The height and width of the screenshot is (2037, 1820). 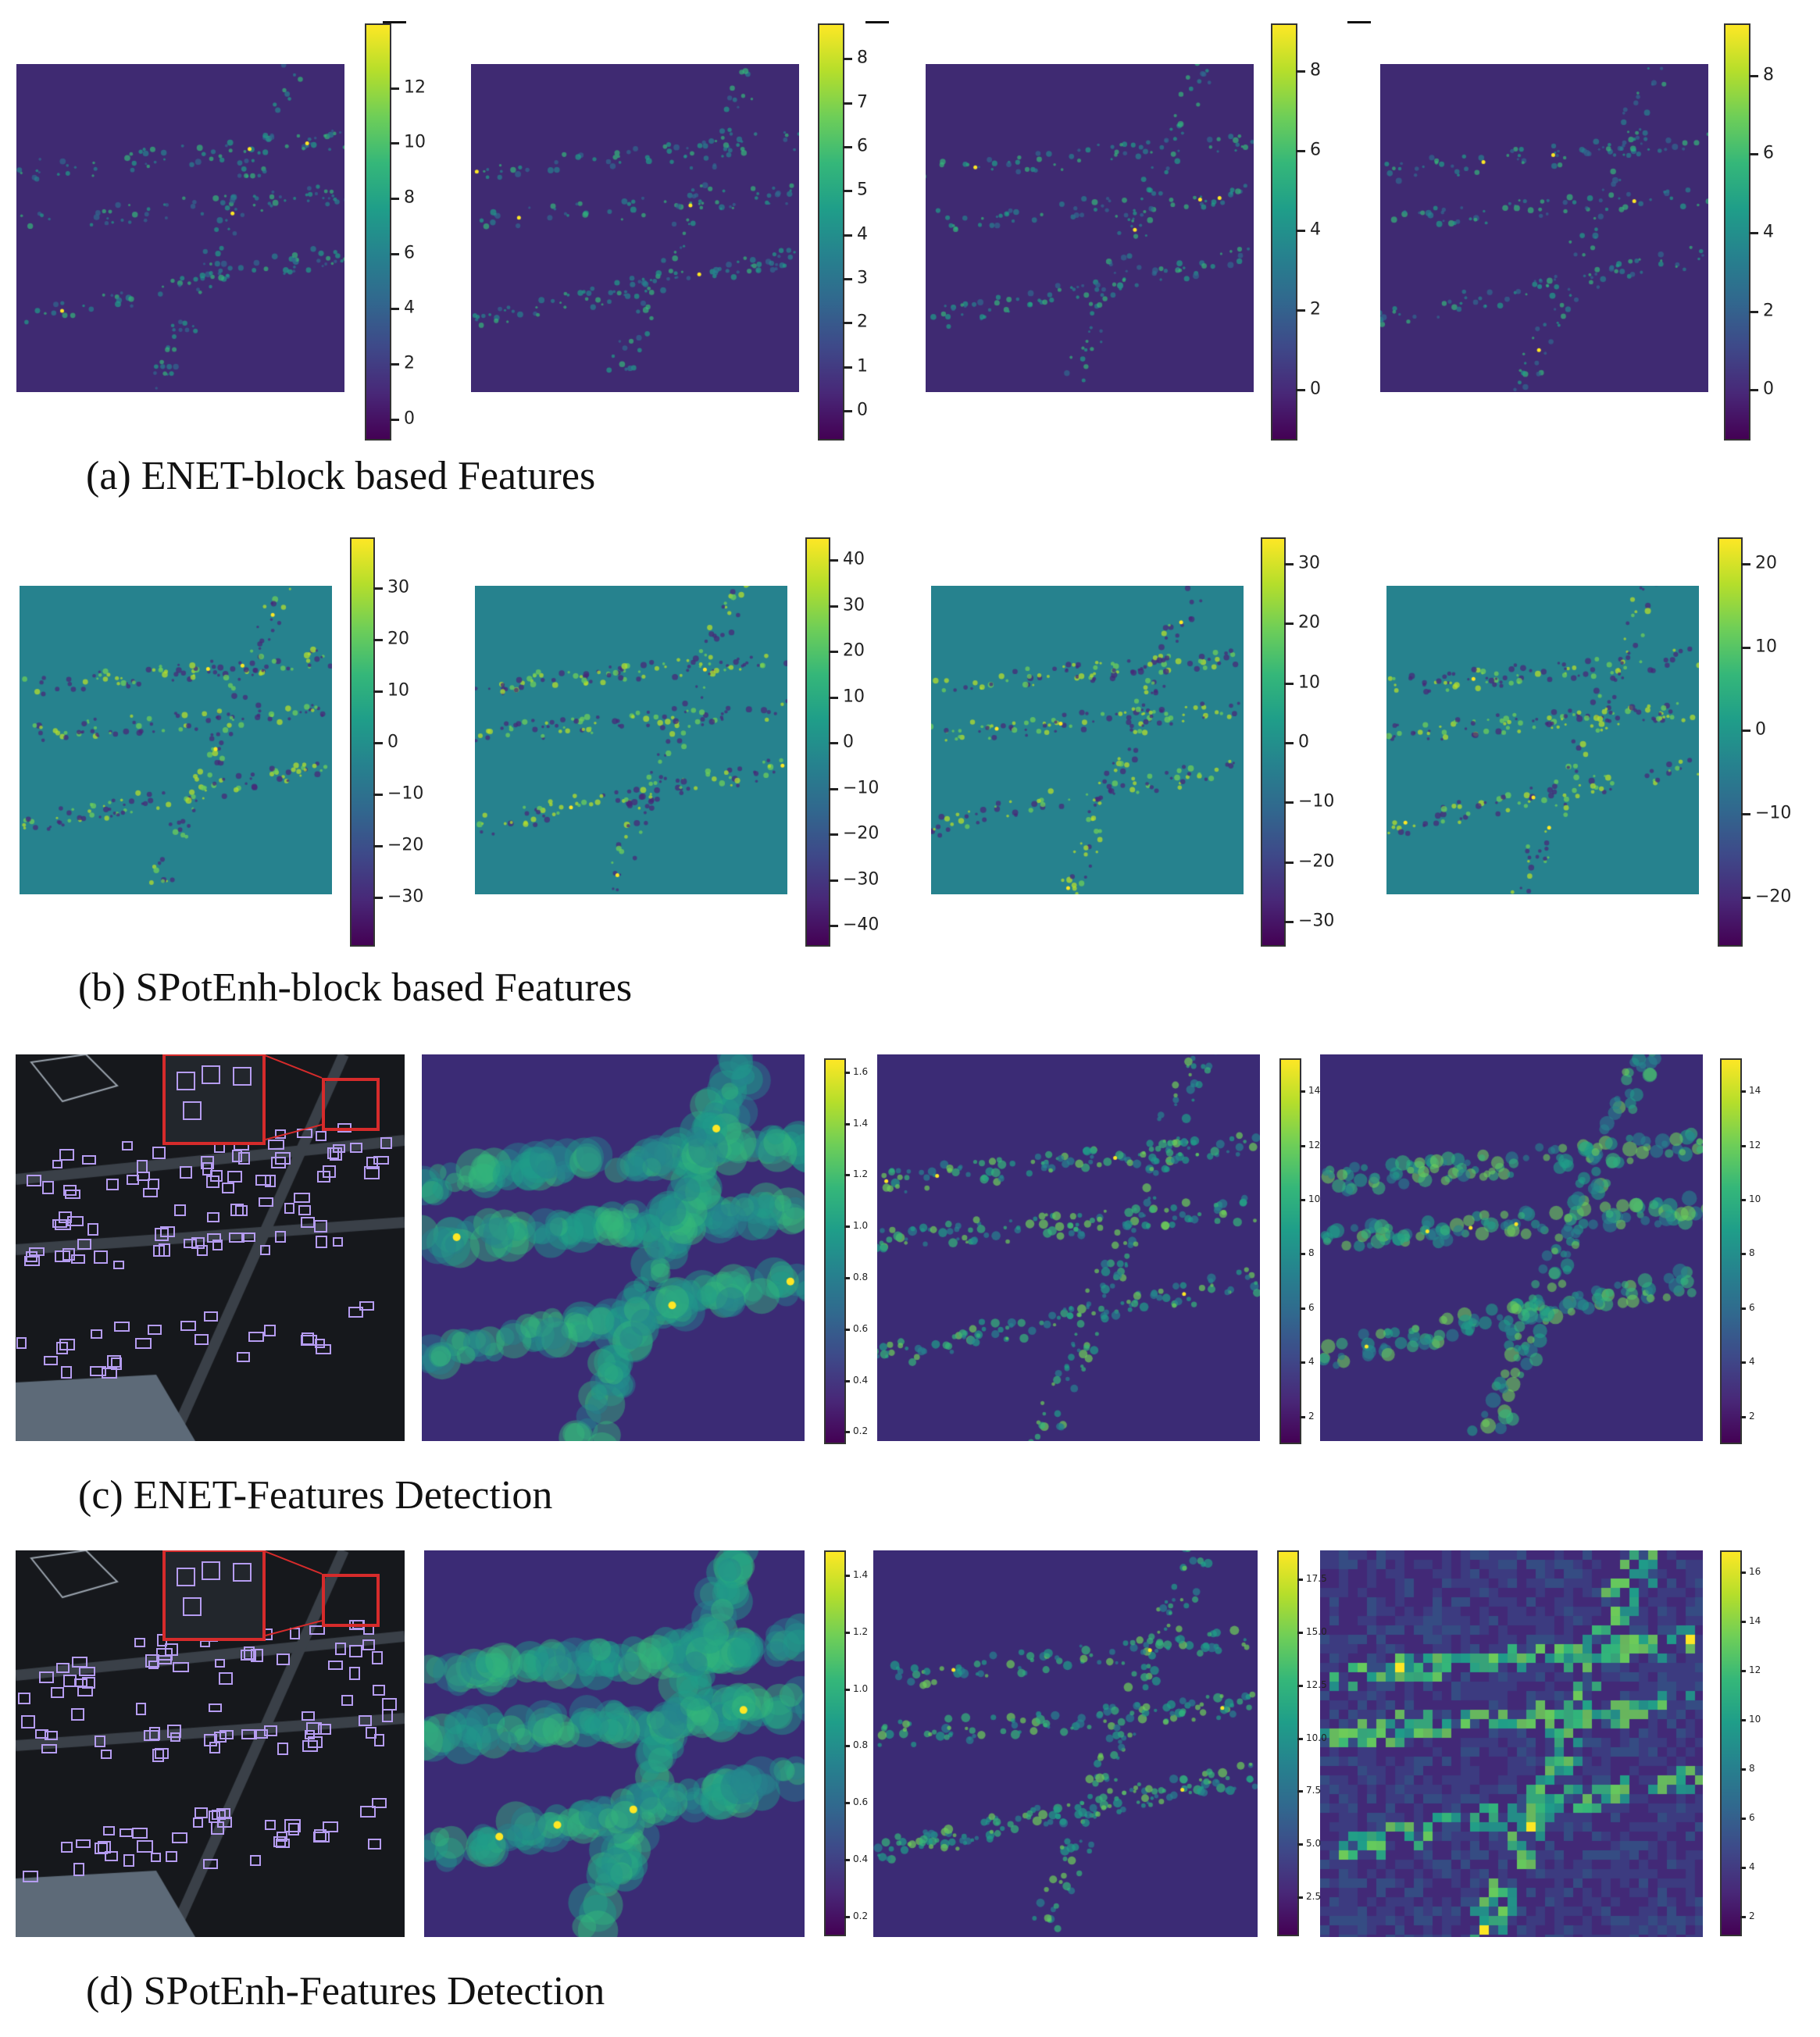 What do you see at coordinates (1752, 1768) in the screenshot?
I see `colorbar-tick-label: 8` at bounding box center [1752, 1768].